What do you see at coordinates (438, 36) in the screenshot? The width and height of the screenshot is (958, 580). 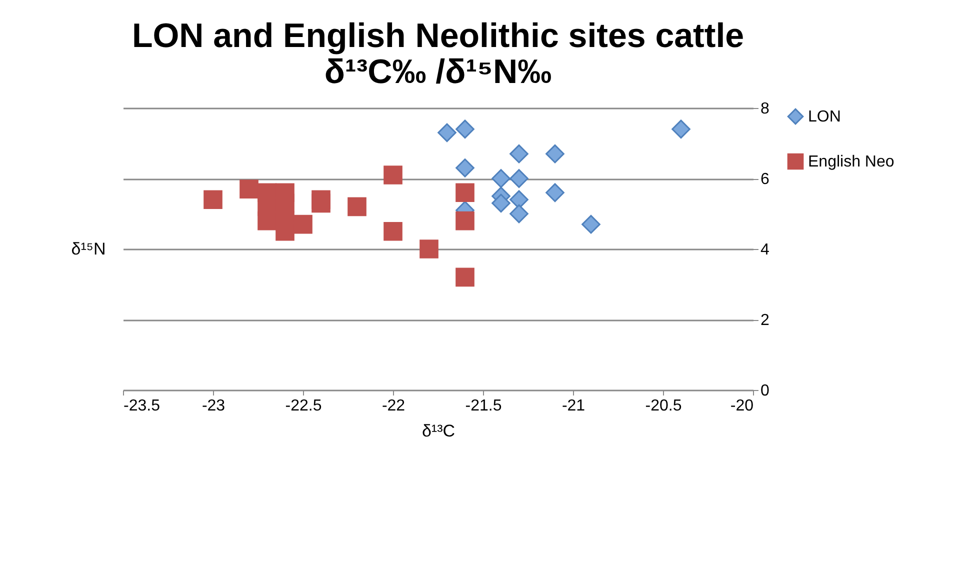 I see `text: LON and English Neolithic sites cattle` at bounding box center [438, 36].